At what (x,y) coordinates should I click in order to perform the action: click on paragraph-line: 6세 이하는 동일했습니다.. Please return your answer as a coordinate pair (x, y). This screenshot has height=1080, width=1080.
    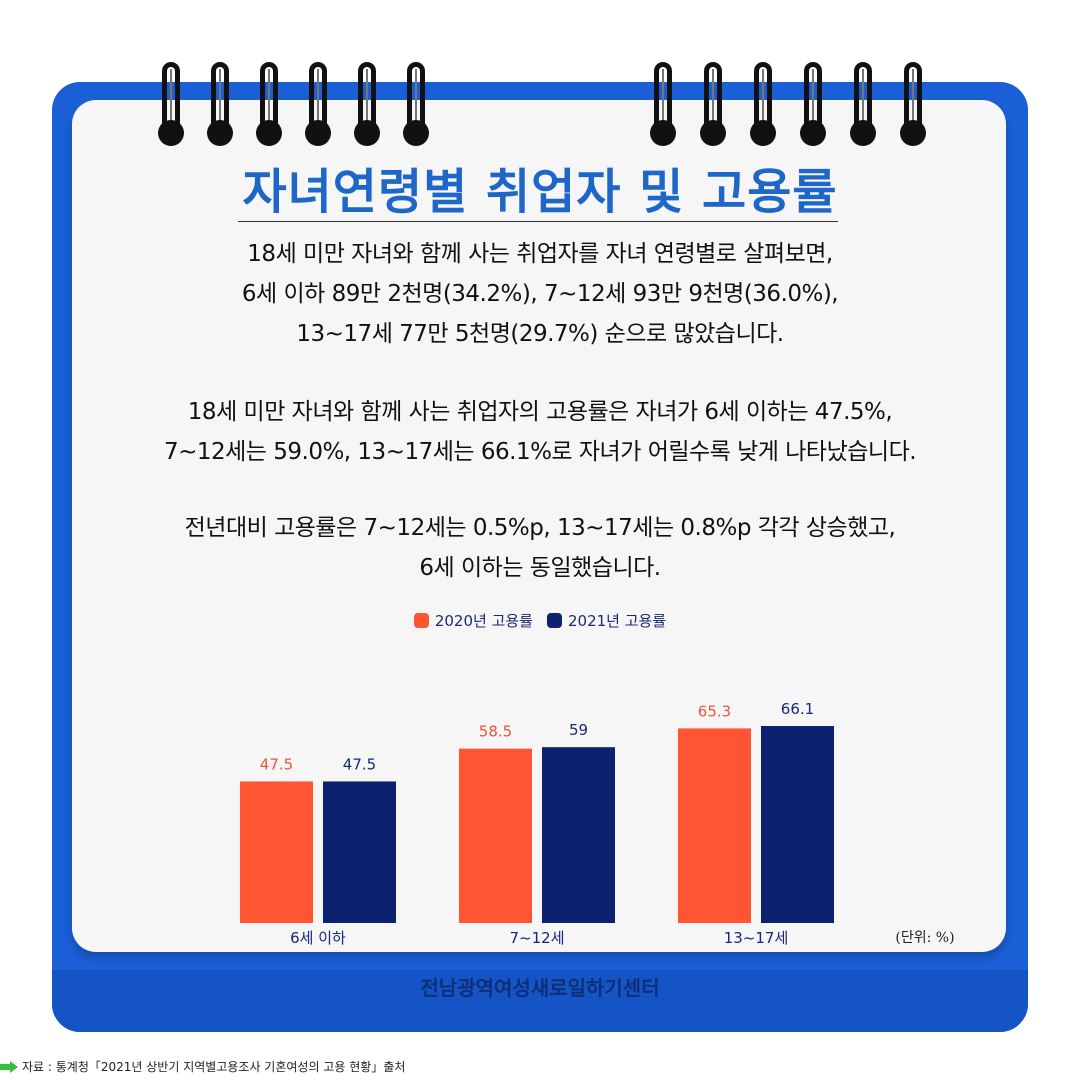
    Looking at the image, I should click on (540, 568).